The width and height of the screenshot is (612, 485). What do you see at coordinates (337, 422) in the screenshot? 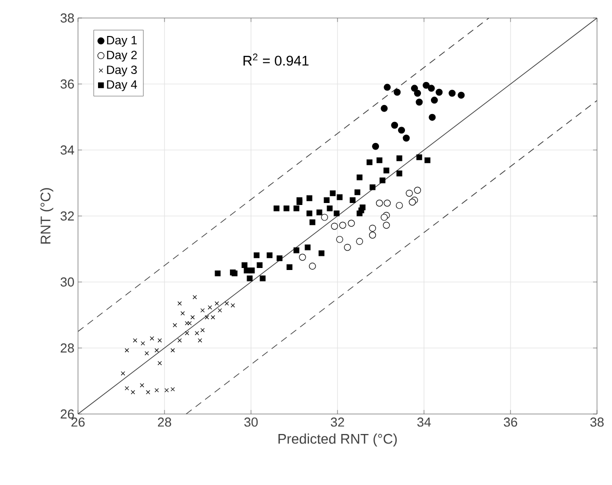
I see `x-tick-label: 32` at bounding box center [337, 422].